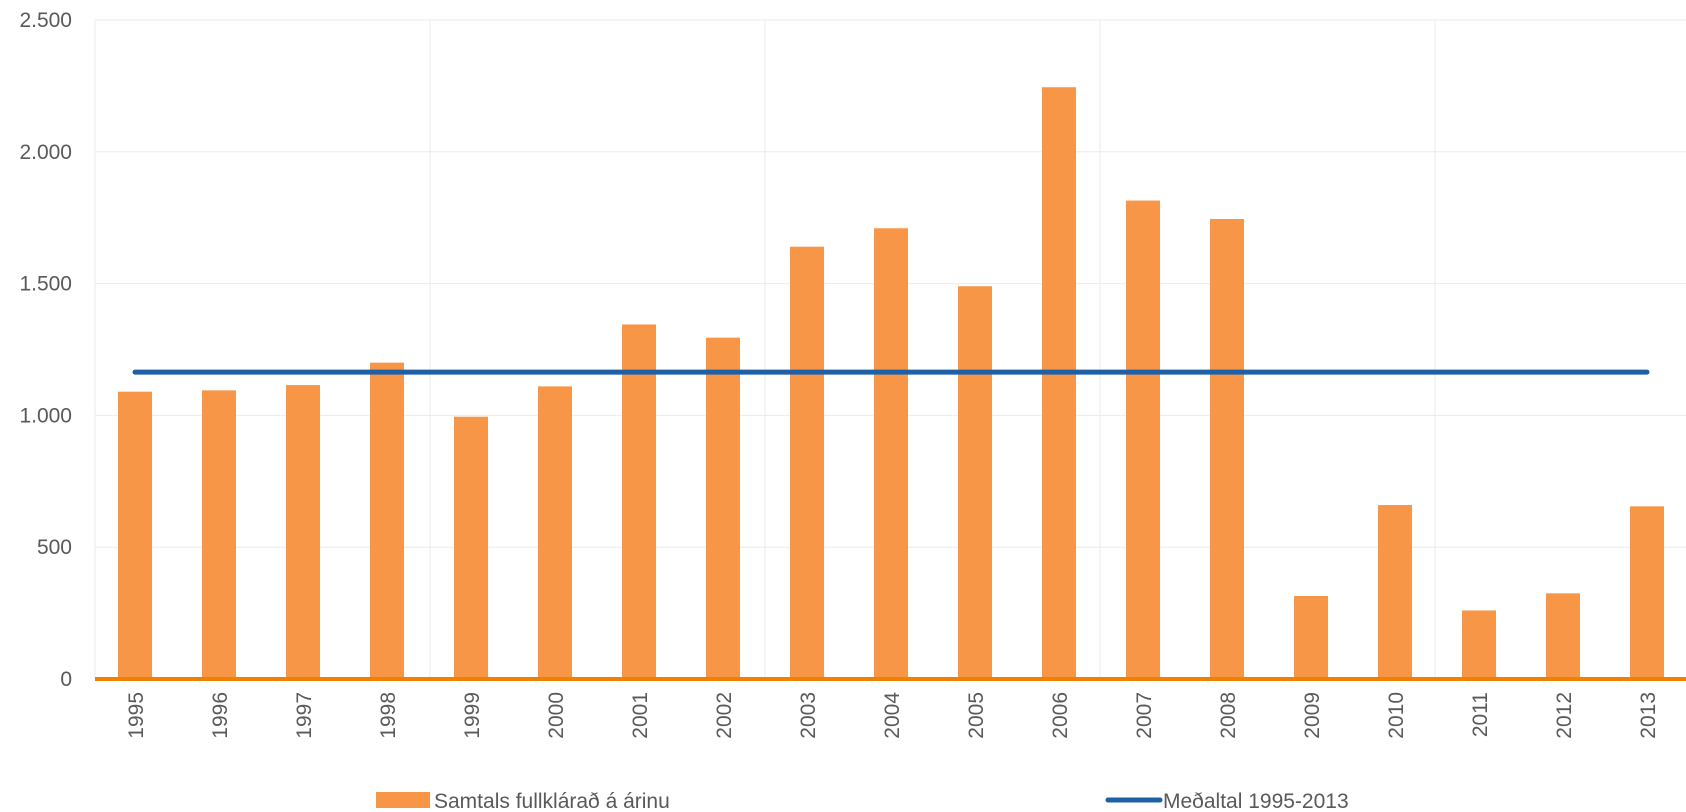  I want to click on bar-1998, so click(387, 520).